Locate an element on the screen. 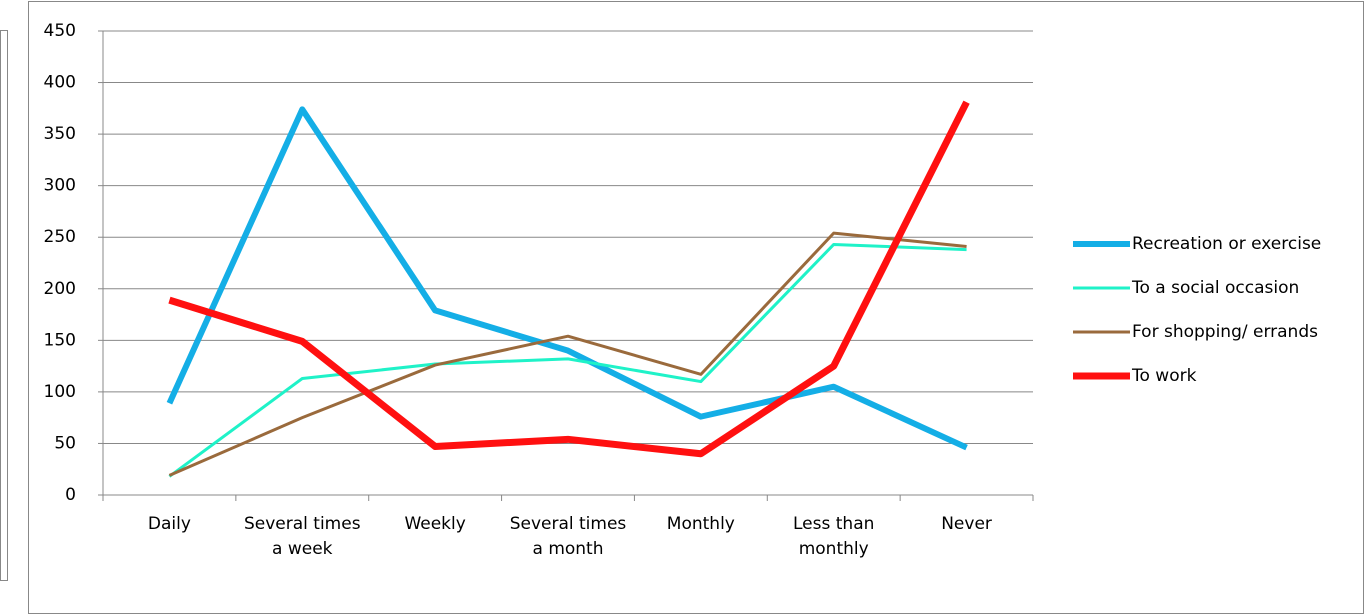  x-tick-label: Weekly is located at coordinates (435, 524).